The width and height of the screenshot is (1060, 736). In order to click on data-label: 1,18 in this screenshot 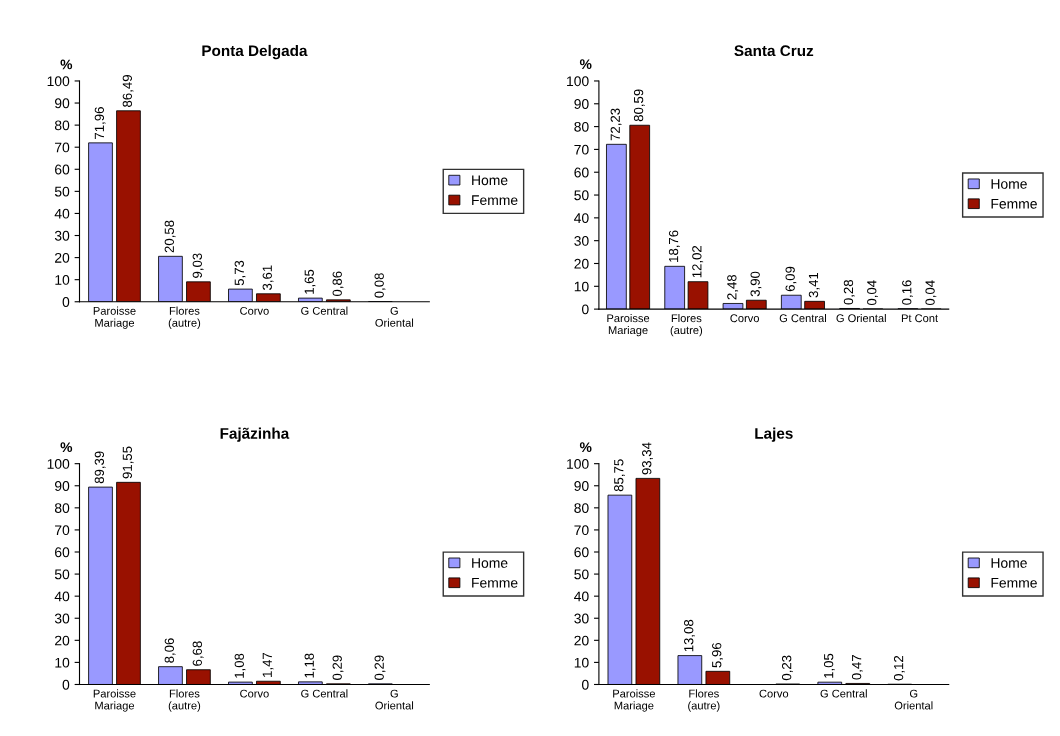, I will do `click(310, 665)`.